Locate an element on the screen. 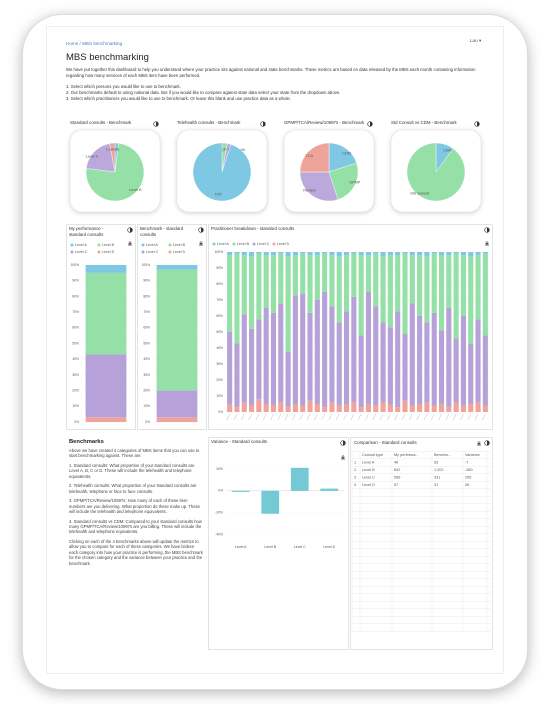 The height and width of the screenshot is (704, 547). table-cell: 53 is located at coordinates (436, 463).